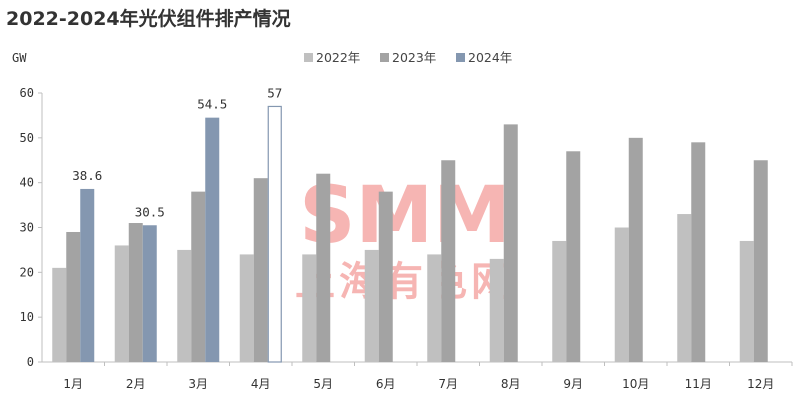 This screenshot has width=800, height=404. Describe the element at coordinates (405, 282) in the screenshot. I see `watermark-text: 上海有色网` at that location.